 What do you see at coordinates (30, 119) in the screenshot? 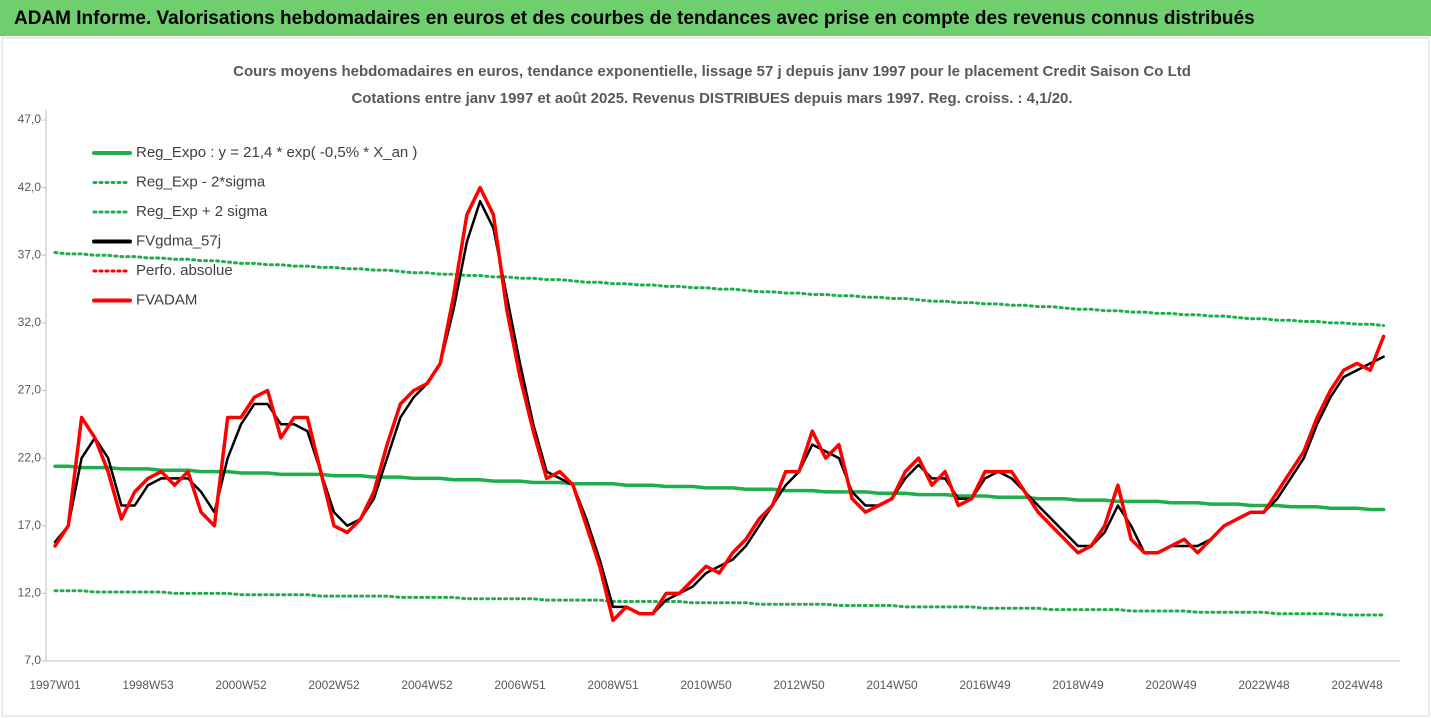
I see `y-tick-label: 47,0` at bounding box center [30, 119].